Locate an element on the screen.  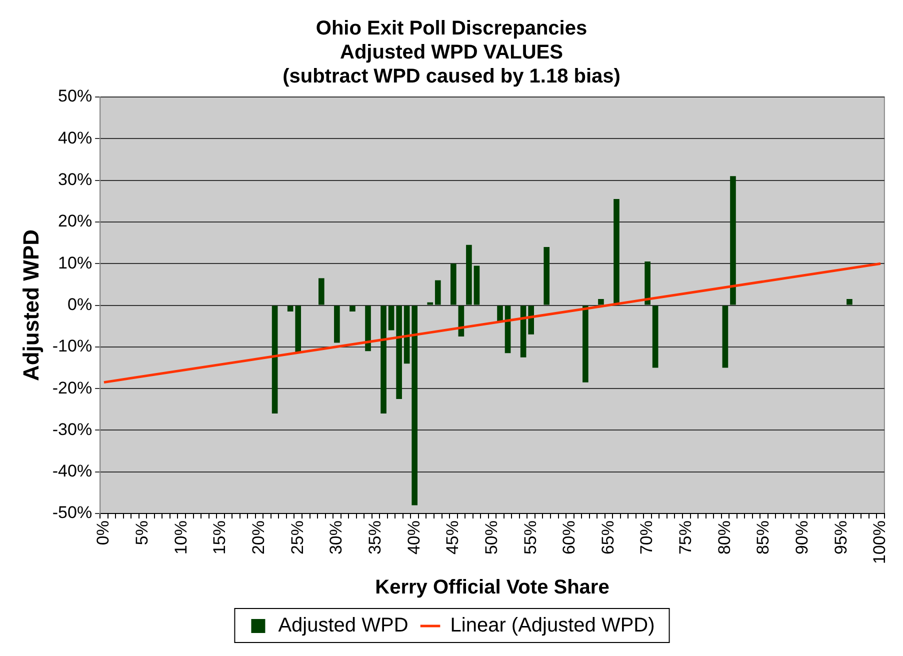
x-tick-label: 85% is located at coordinates (763, 537).